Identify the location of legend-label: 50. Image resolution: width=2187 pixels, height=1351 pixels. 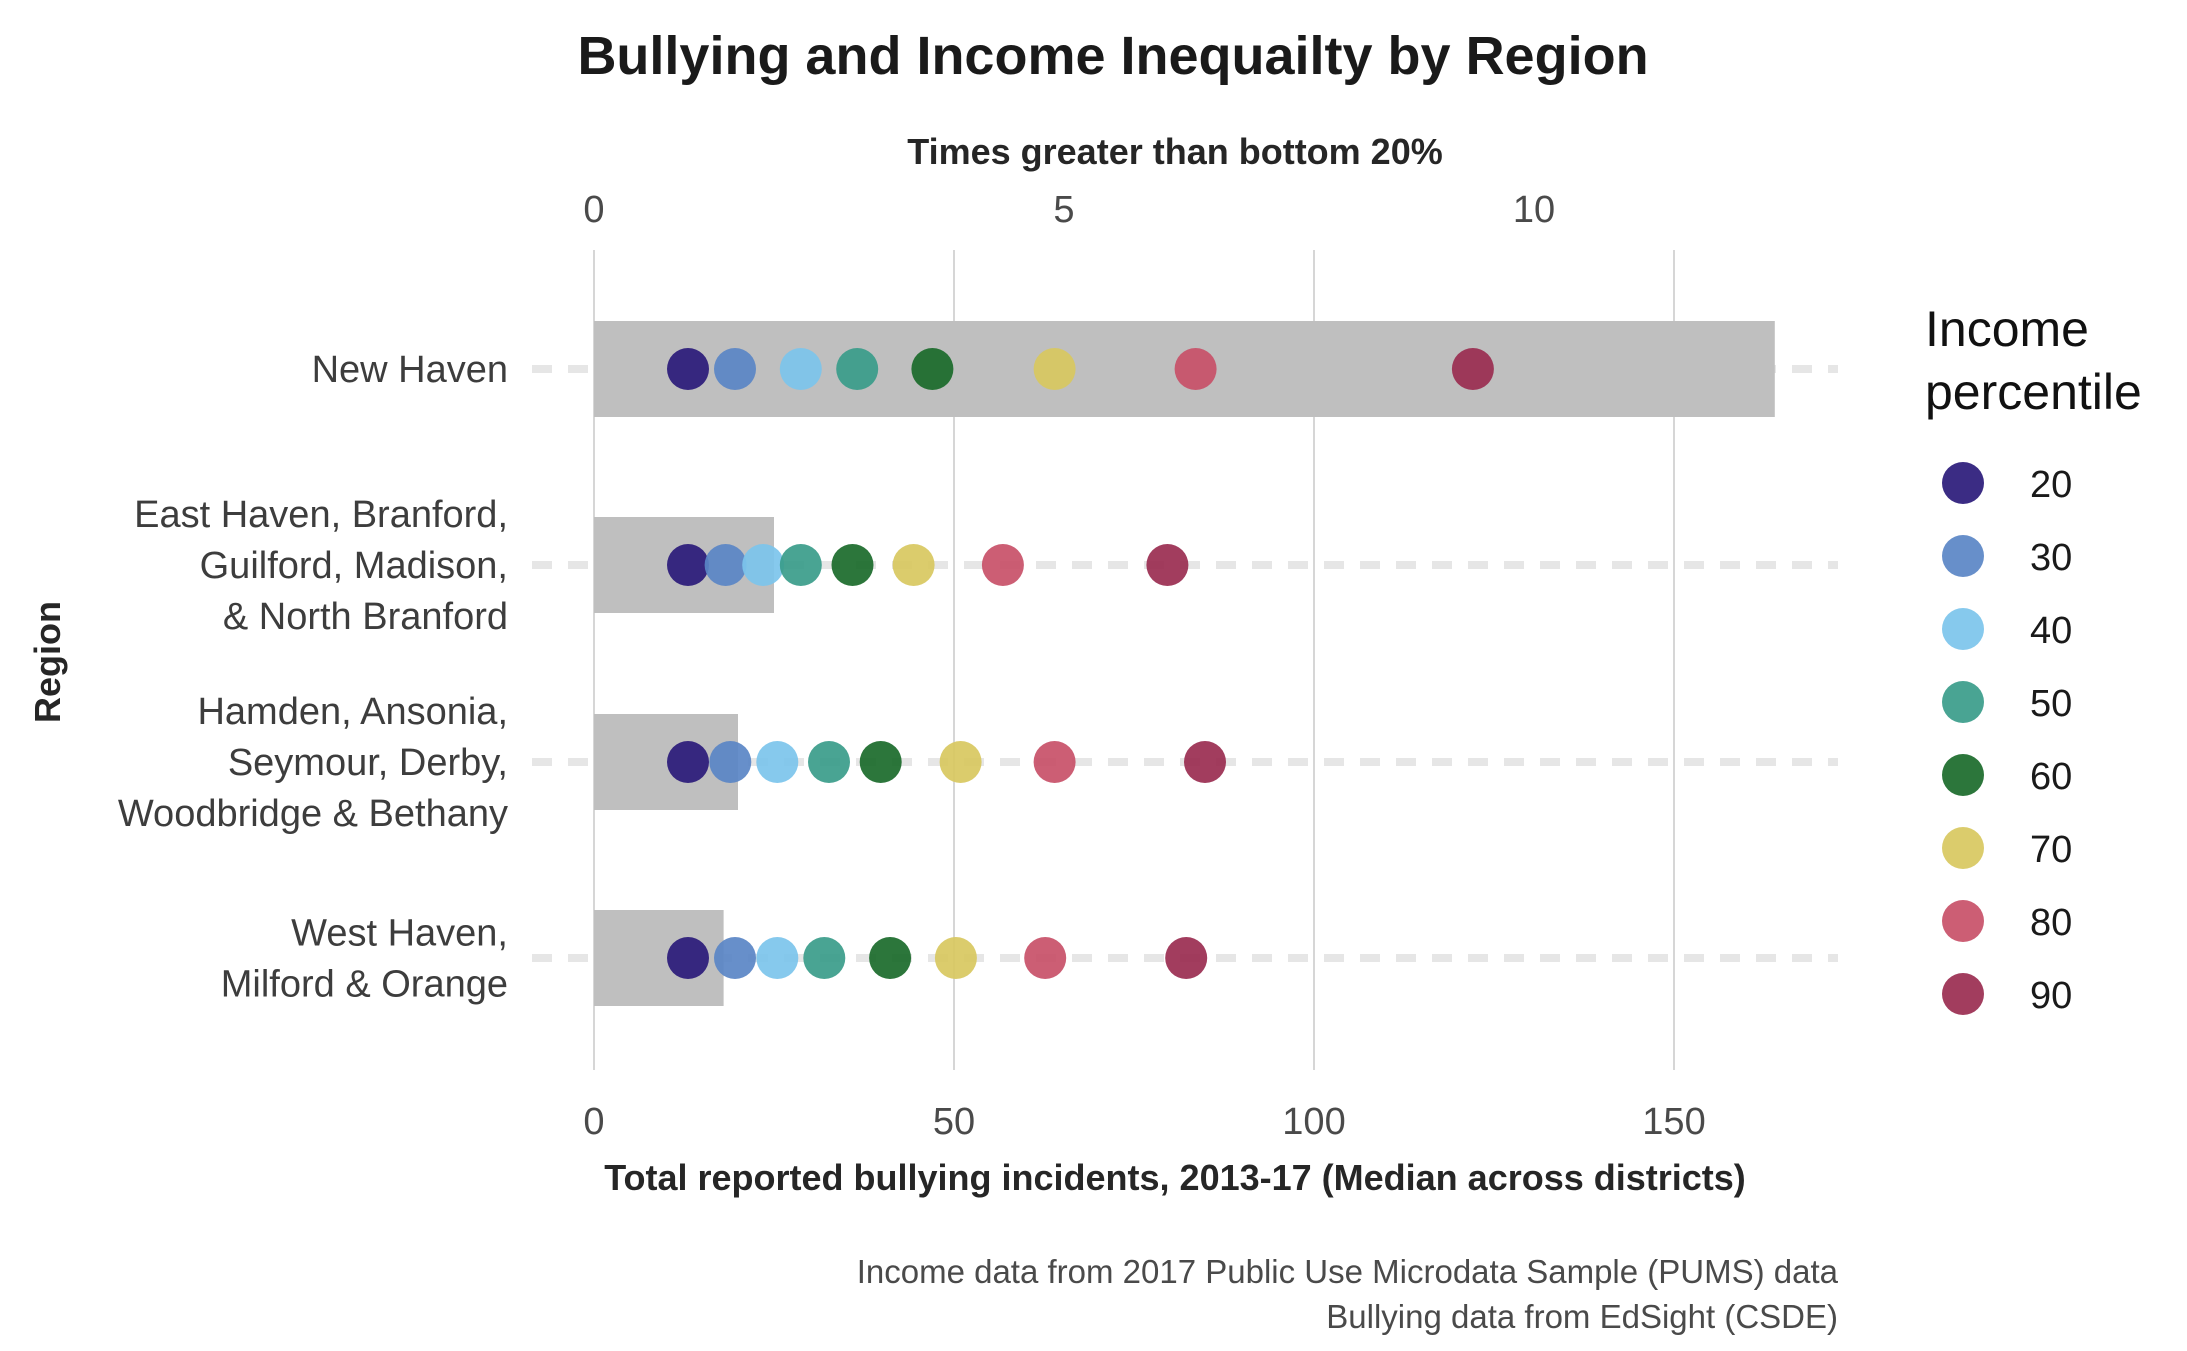
(2051, 704).